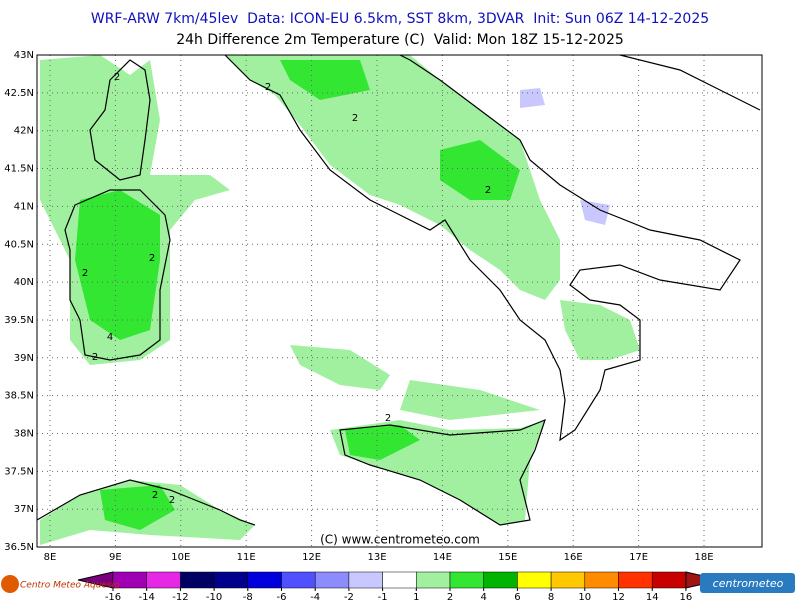 This screenshot has height=600, width=800. Describe the element at coordinates (180, 557) in the screenshot. I see `lon-label: 10E` at that location.